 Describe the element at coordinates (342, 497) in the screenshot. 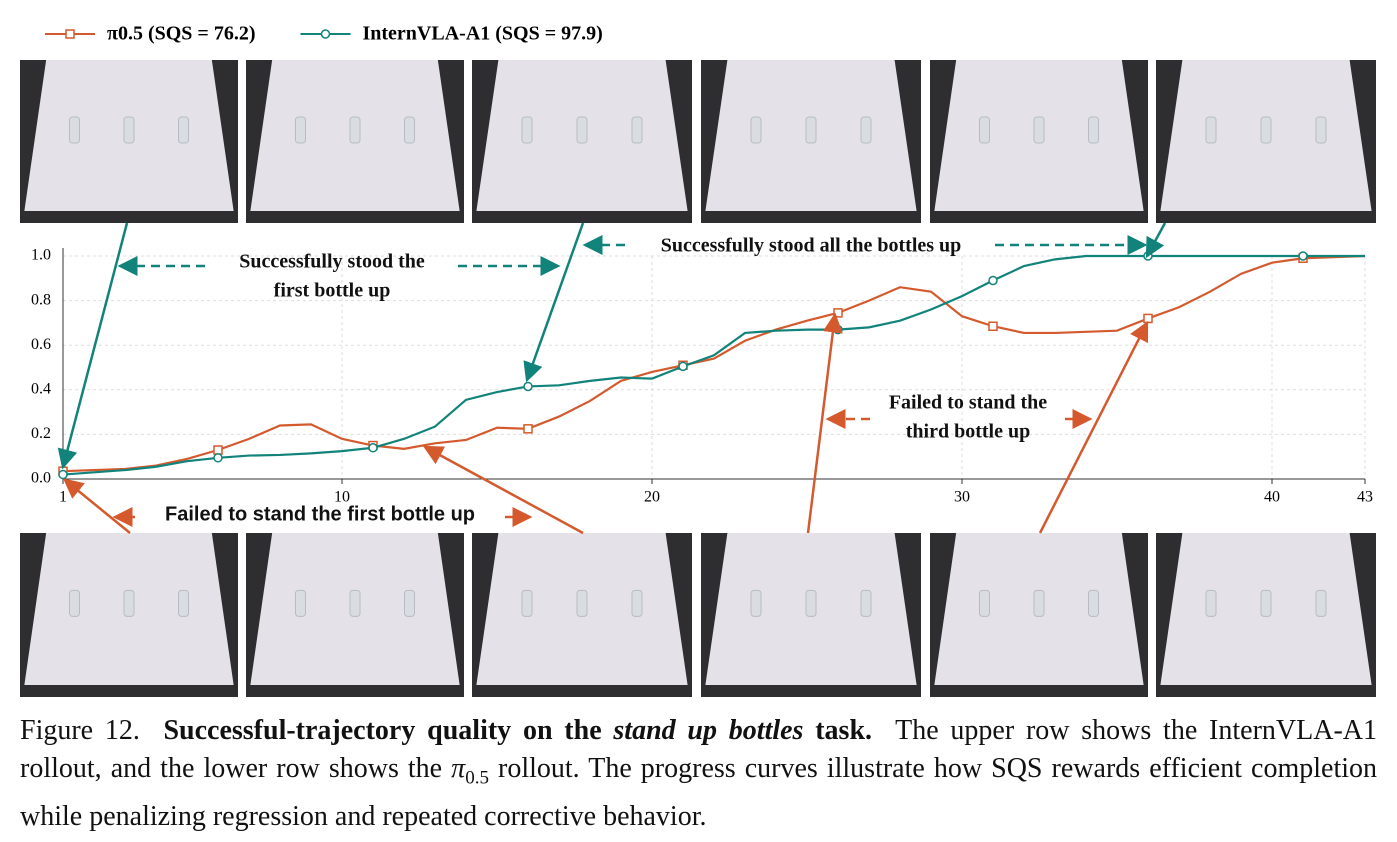

I see `x-tick-label: 10` at that location.